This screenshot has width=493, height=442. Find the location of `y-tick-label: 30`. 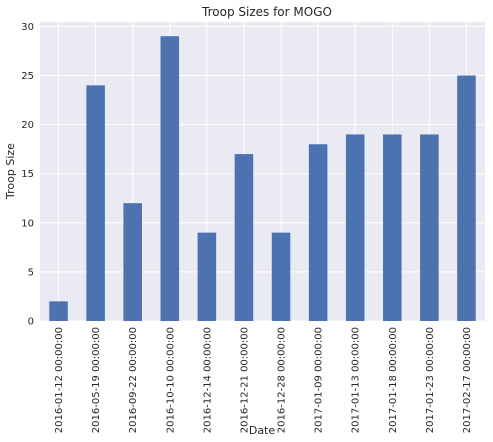

y-tick-label: 30 is located at coordinates (27, 27).